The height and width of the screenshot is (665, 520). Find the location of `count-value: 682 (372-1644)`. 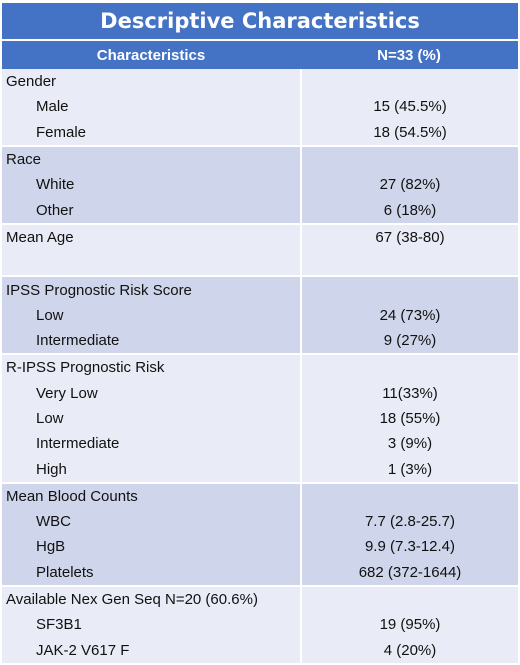

count-value: 682 (372-1644) is located at coordinates (409, 572).